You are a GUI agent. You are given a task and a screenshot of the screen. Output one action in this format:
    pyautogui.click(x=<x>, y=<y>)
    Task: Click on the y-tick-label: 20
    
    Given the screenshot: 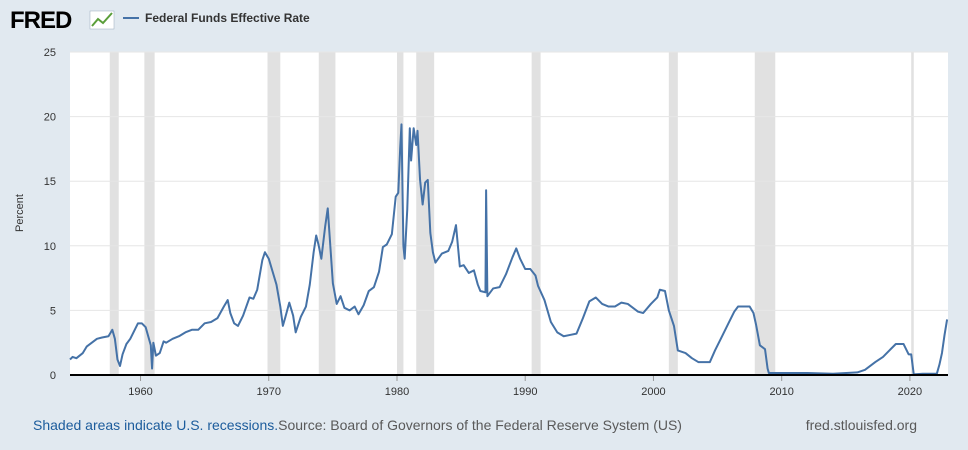 What is the action you would take?
    pyautogui.click(x=50, y=118)
    